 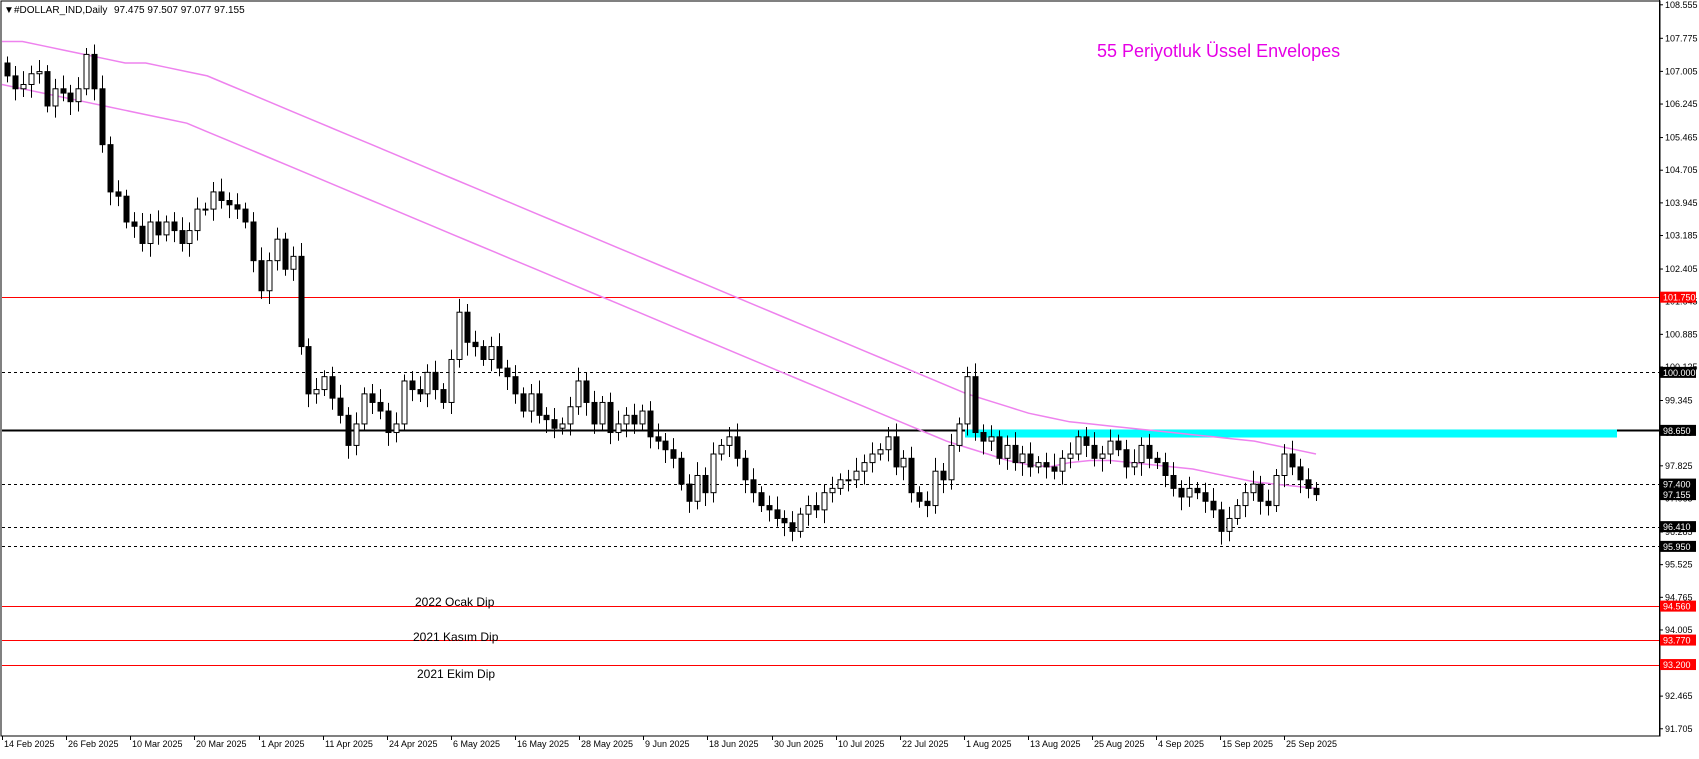 I want to click on price-tag: 101.750, so click(x=1678, y=297).